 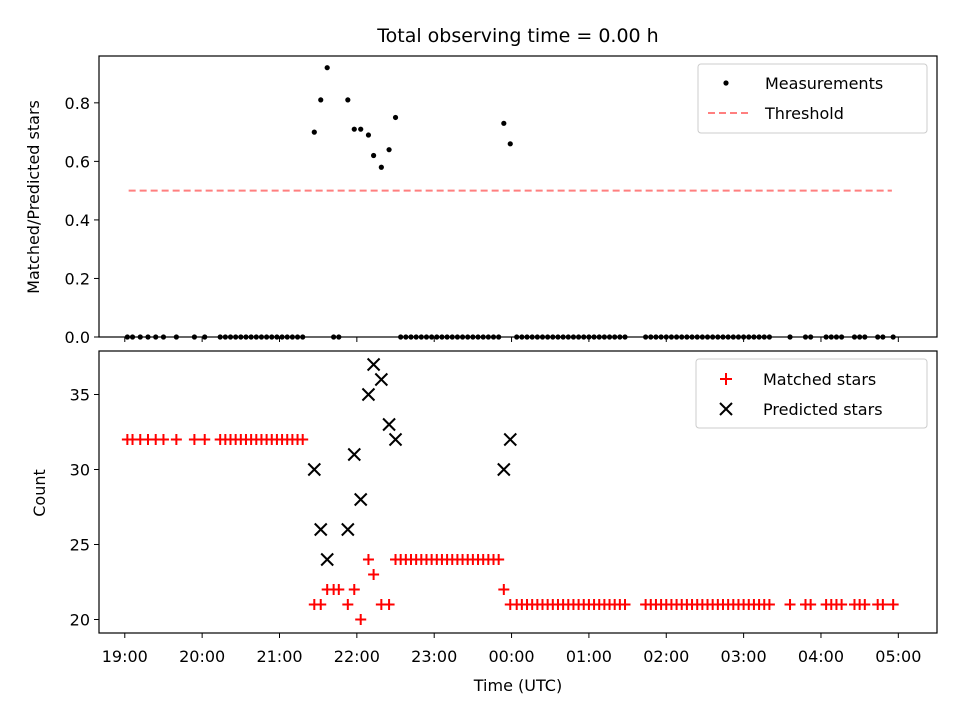 What do you see at coordinates (279, 656) in the screenshot?
I see `x-tick-label: 21:00` at bounding box center [279, 656].